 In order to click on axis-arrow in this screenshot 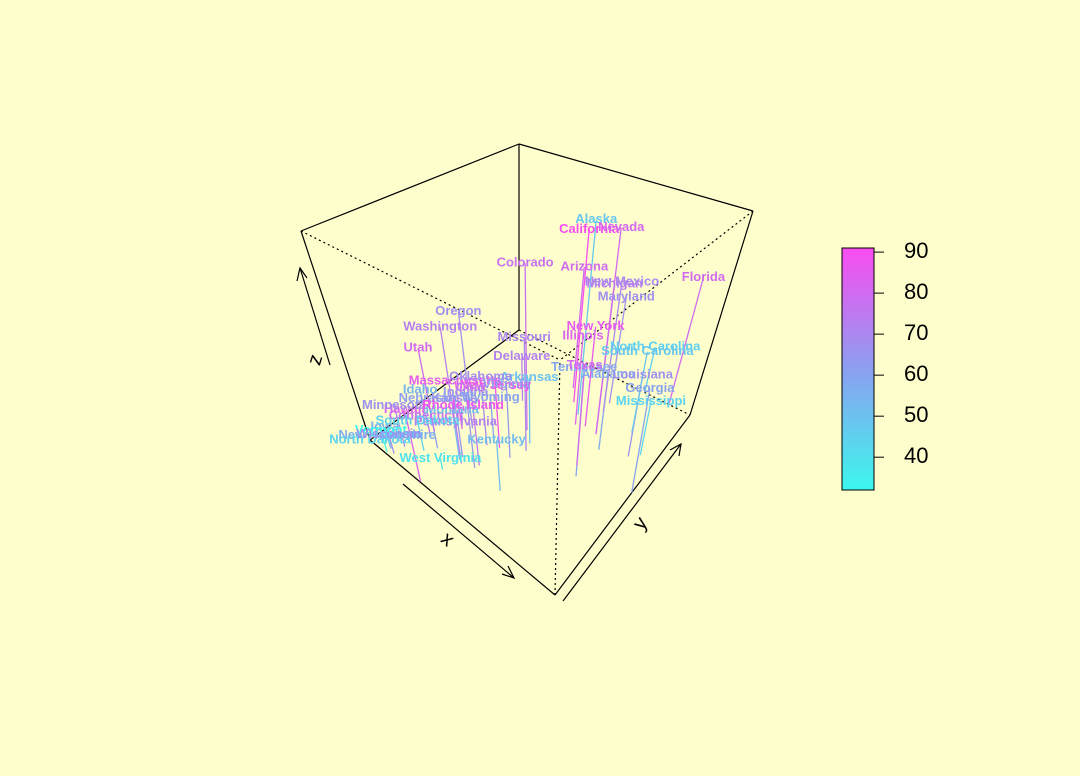, I will do `click(622, 522)`.